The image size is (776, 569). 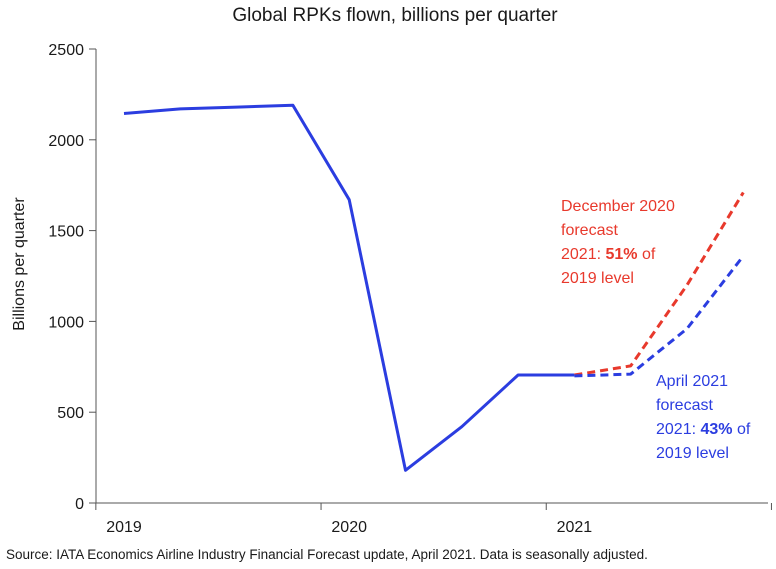 What do you see at coordinates (716, 429) in the screenshot?
I see `annotation-highlight: 43%` at bounding box center [716, 429].